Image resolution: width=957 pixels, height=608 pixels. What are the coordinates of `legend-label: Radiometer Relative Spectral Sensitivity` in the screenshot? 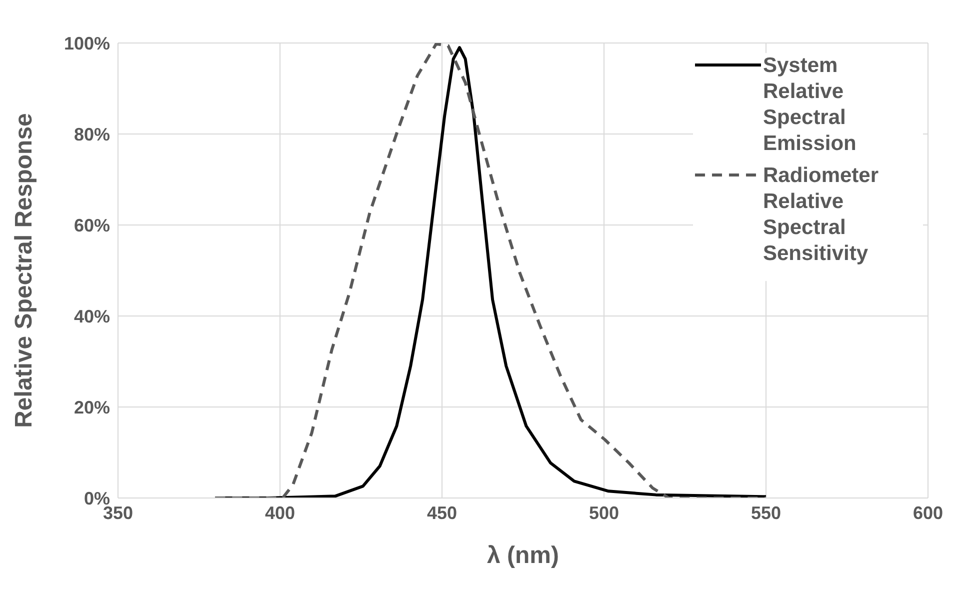 It's located at (821, 215).